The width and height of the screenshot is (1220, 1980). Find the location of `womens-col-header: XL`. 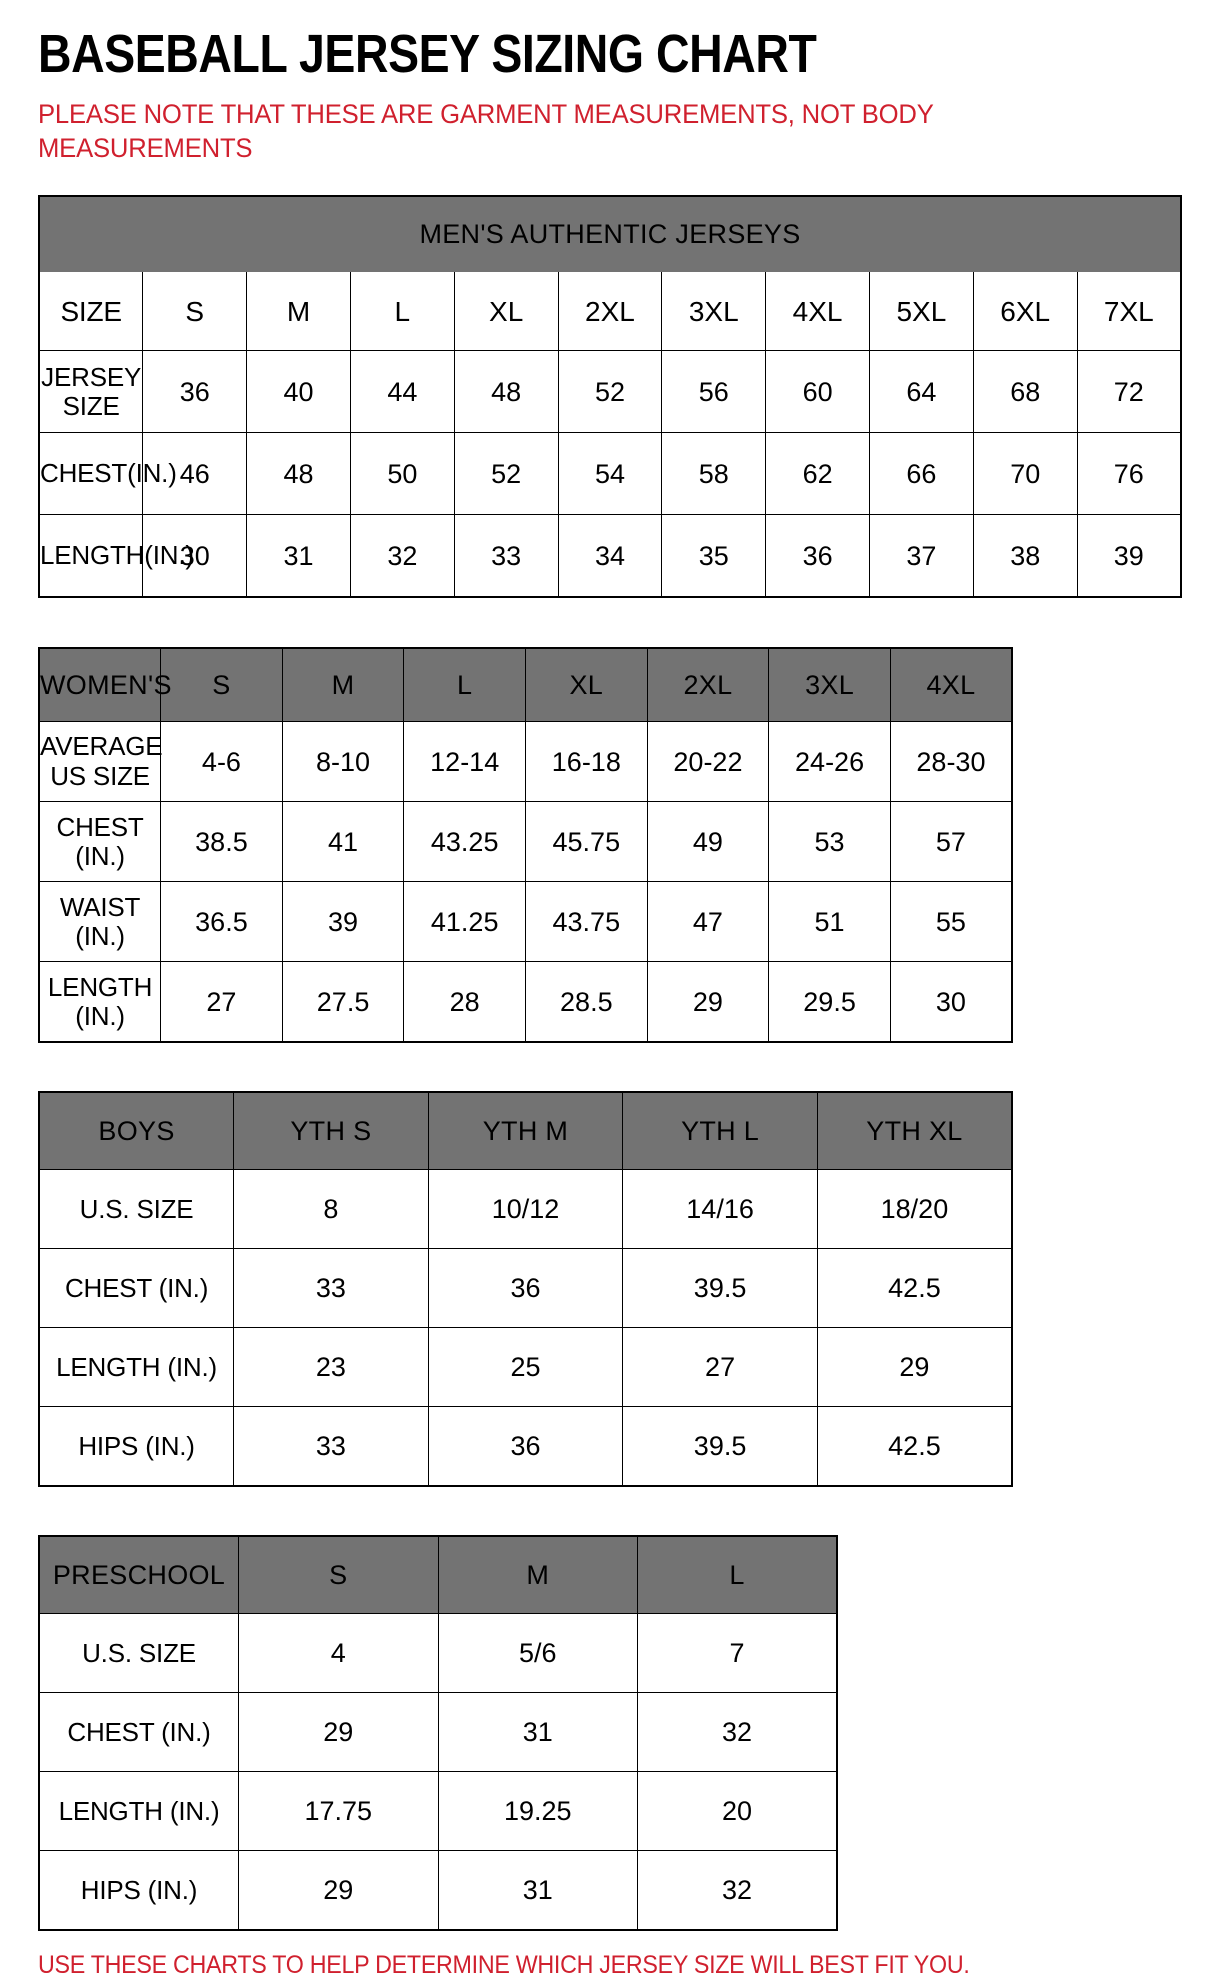

womens-col-header: XL is located at coordinates (586, 685).